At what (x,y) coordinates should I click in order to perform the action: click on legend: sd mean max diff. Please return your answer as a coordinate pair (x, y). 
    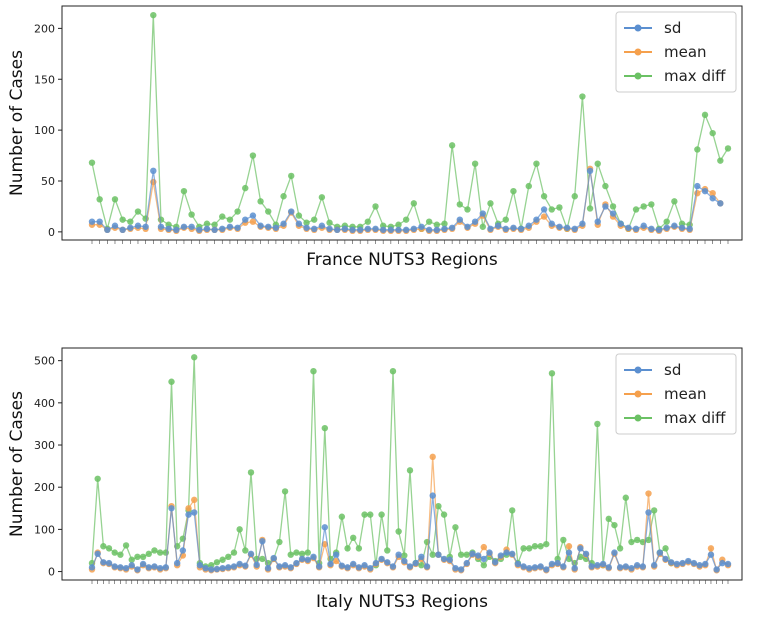
    Looking at the image, I should click on (676, 394).